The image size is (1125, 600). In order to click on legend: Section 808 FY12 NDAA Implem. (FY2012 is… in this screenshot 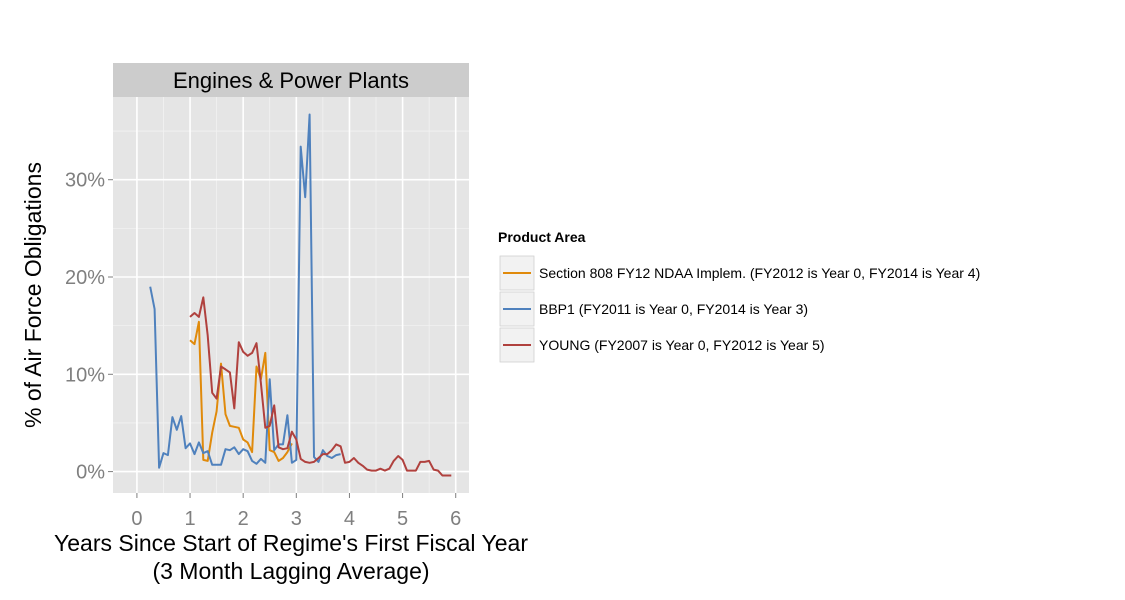, I will do `click(739, 309)`.